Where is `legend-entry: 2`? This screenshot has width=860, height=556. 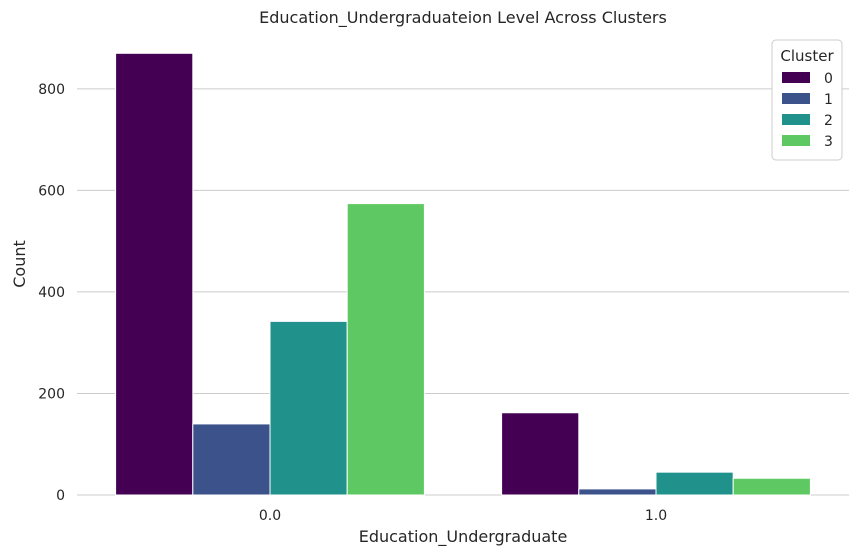 legend-entry: 2 is located at coordinates (828, 121).